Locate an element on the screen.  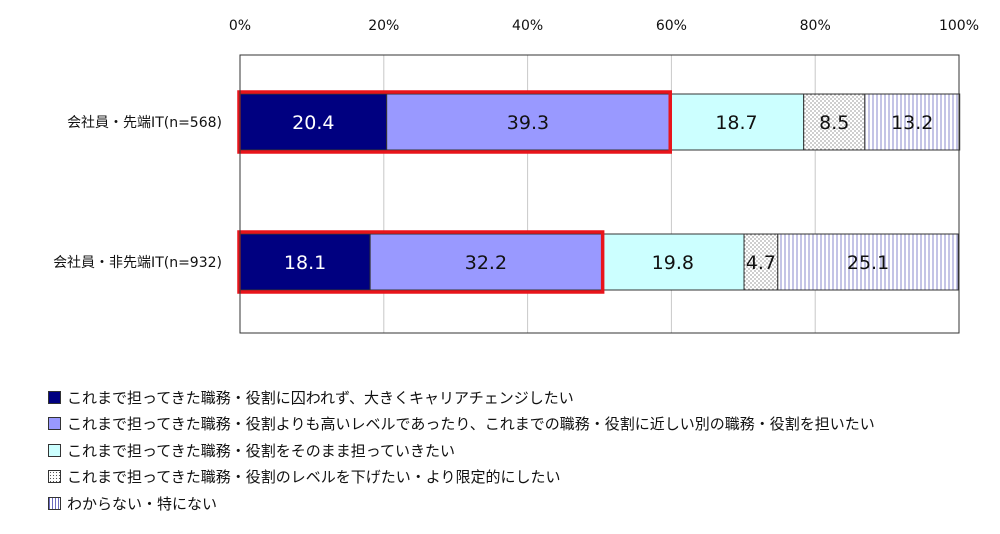
x-tick-label: 60% is located at coordinates (671, 26).